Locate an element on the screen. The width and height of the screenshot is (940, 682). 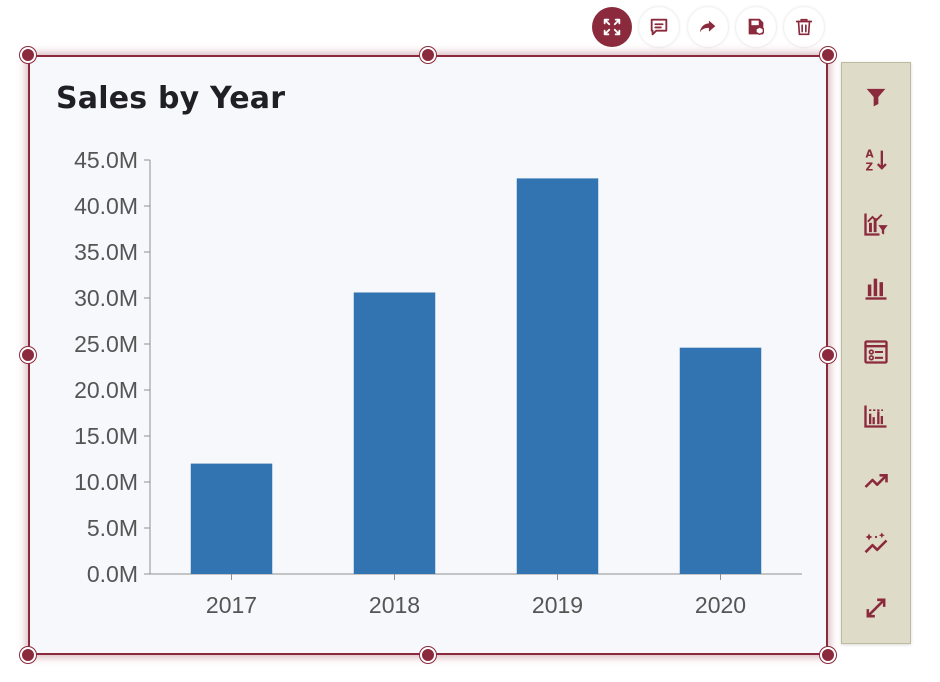
save-icon is located at coordinates (756, 27).